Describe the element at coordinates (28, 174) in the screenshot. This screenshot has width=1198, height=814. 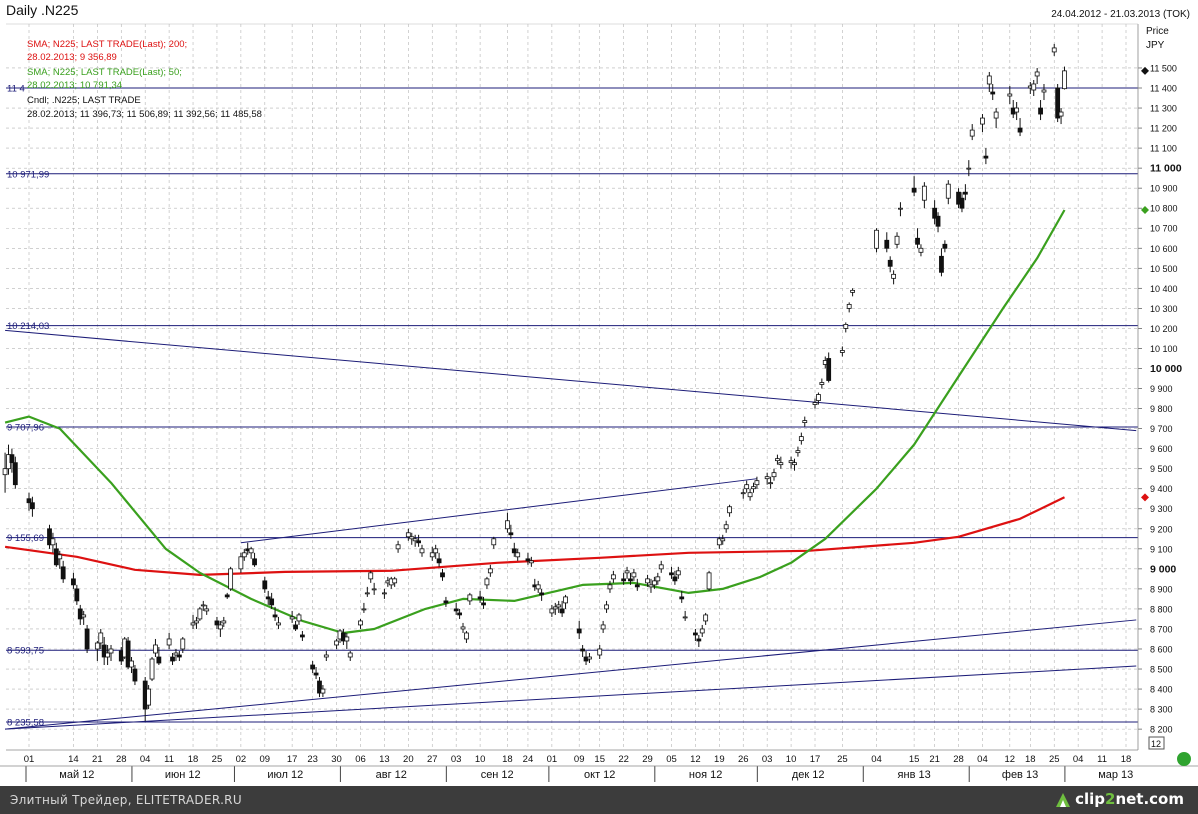
I see `level-label: 10 971,99` at that location.